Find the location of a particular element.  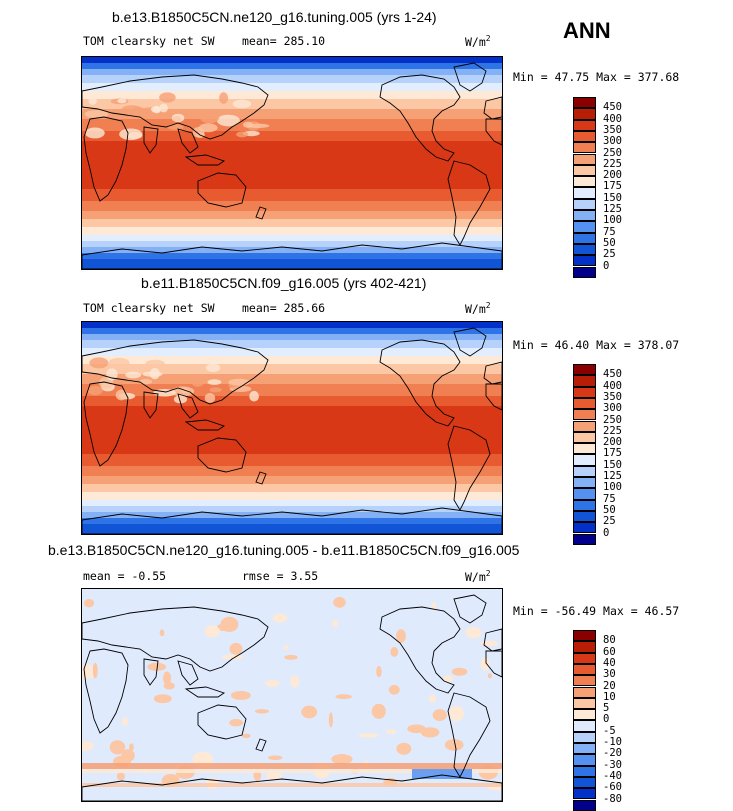

colorbar-label: 50 is located at coordinates (609, 242).